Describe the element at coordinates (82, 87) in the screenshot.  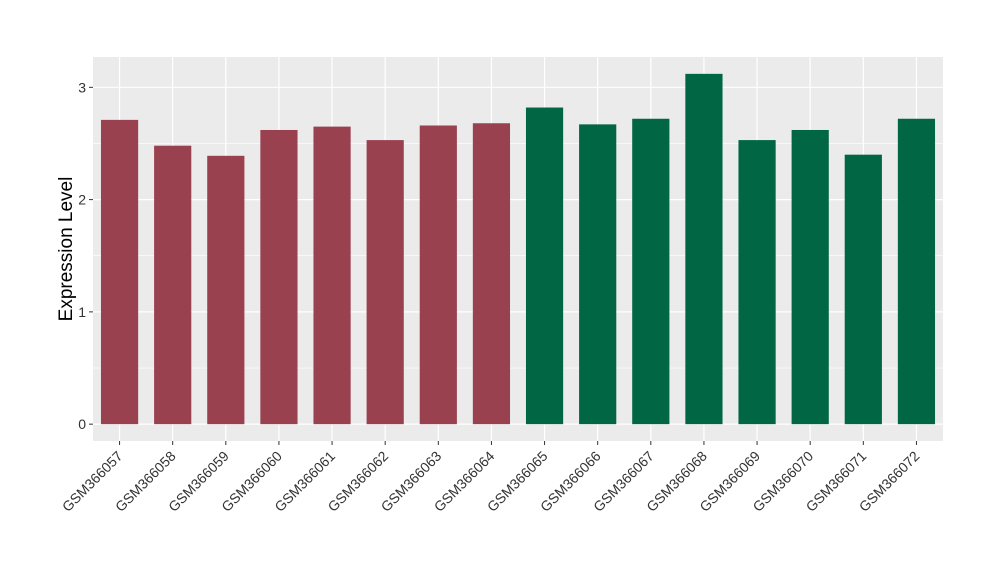
I see `y-tick-label: 3` at that location.